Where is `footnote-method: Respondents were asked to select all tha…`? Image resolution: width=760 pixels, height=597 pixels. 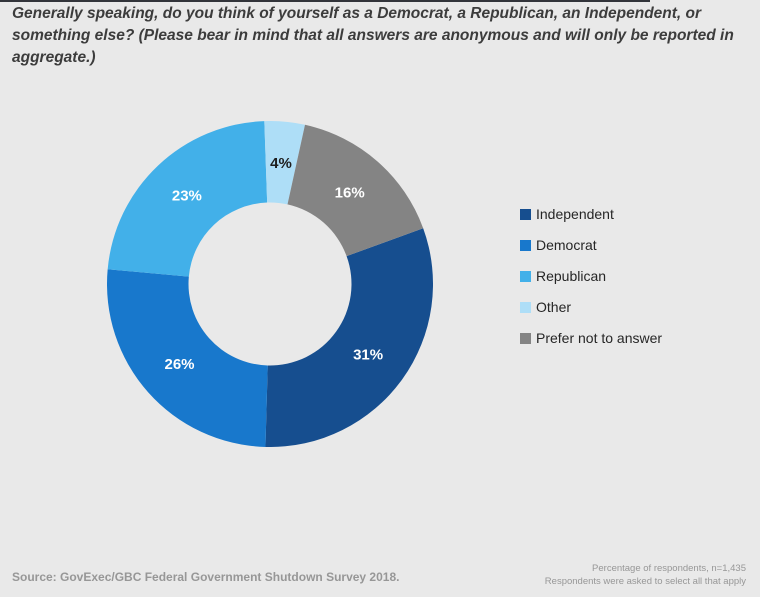 footnote-method: Respondents were asked to select all tha… is located at coordinates (645, 581).